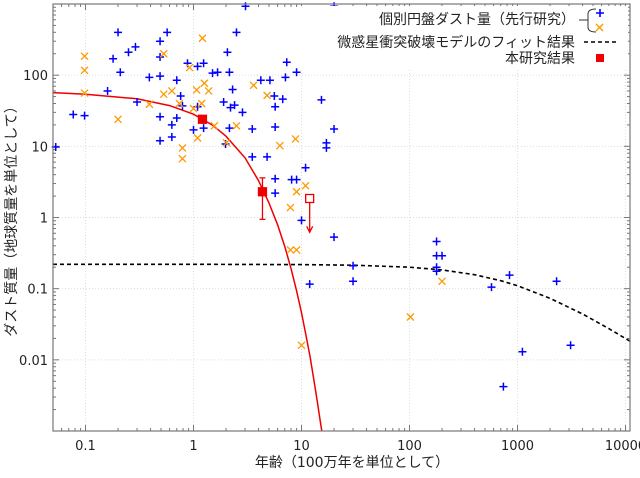 The width and height of the screenshot is (640, 478). I want to click on upper-limit-arrowhead, so click(310, 229).